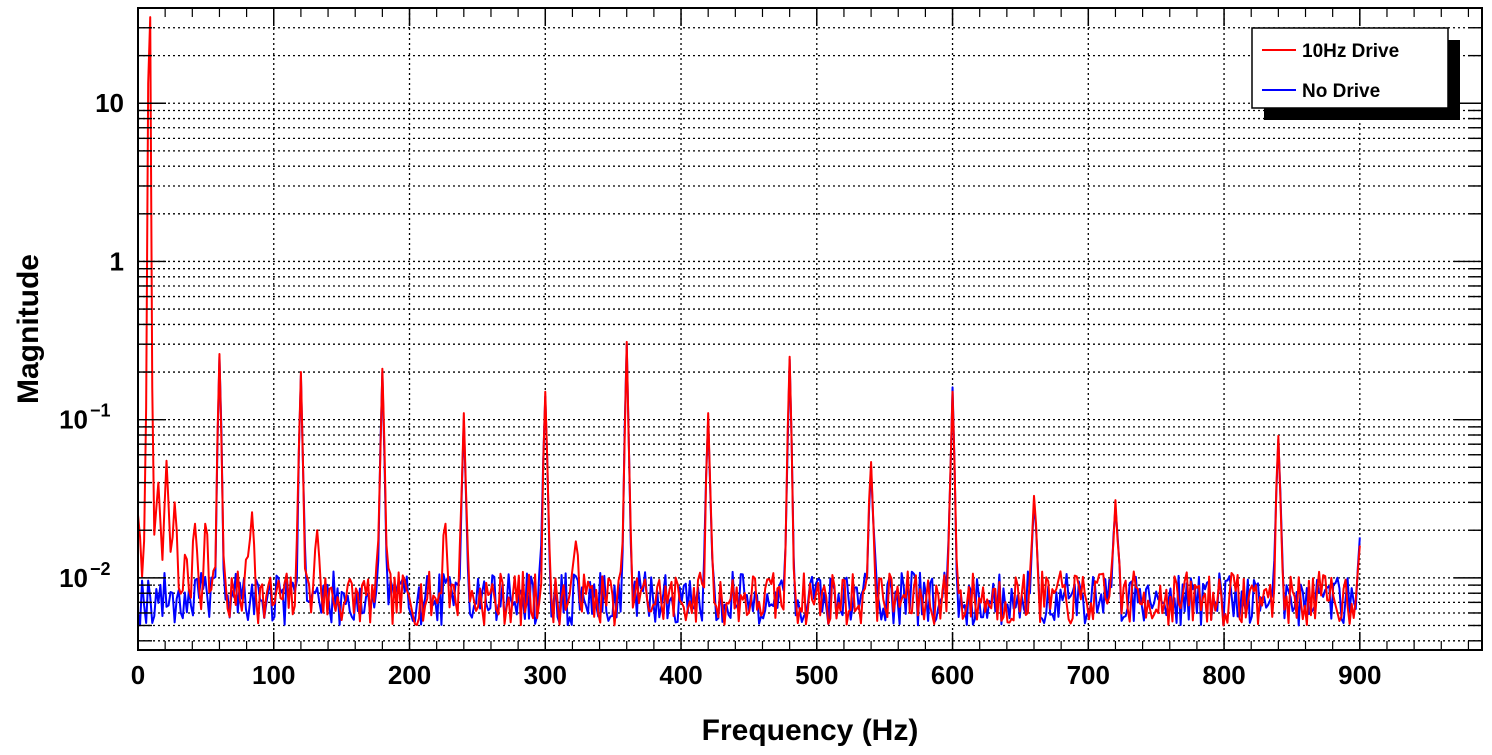  Describe the element at coordinates (1350, 68) in the screenshot. I see `legend-box` at that location.